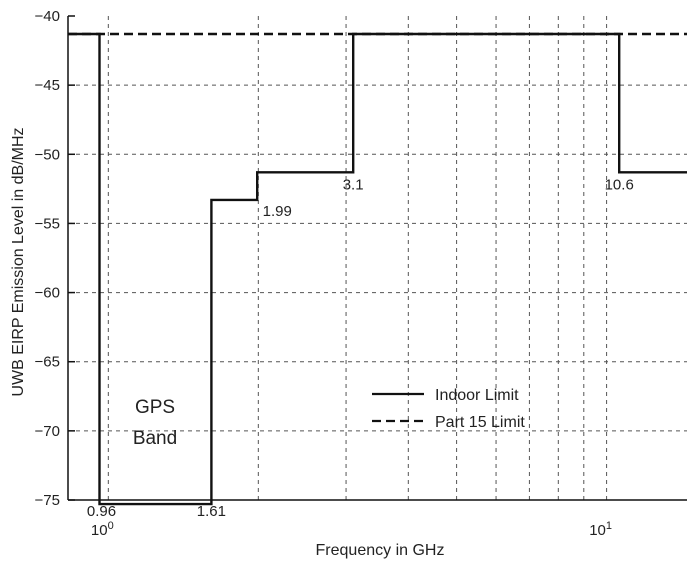 The height and width of the screenshot is (563, 687). I want to click on gps-band-label-line-2: Band, so click(155, 438).